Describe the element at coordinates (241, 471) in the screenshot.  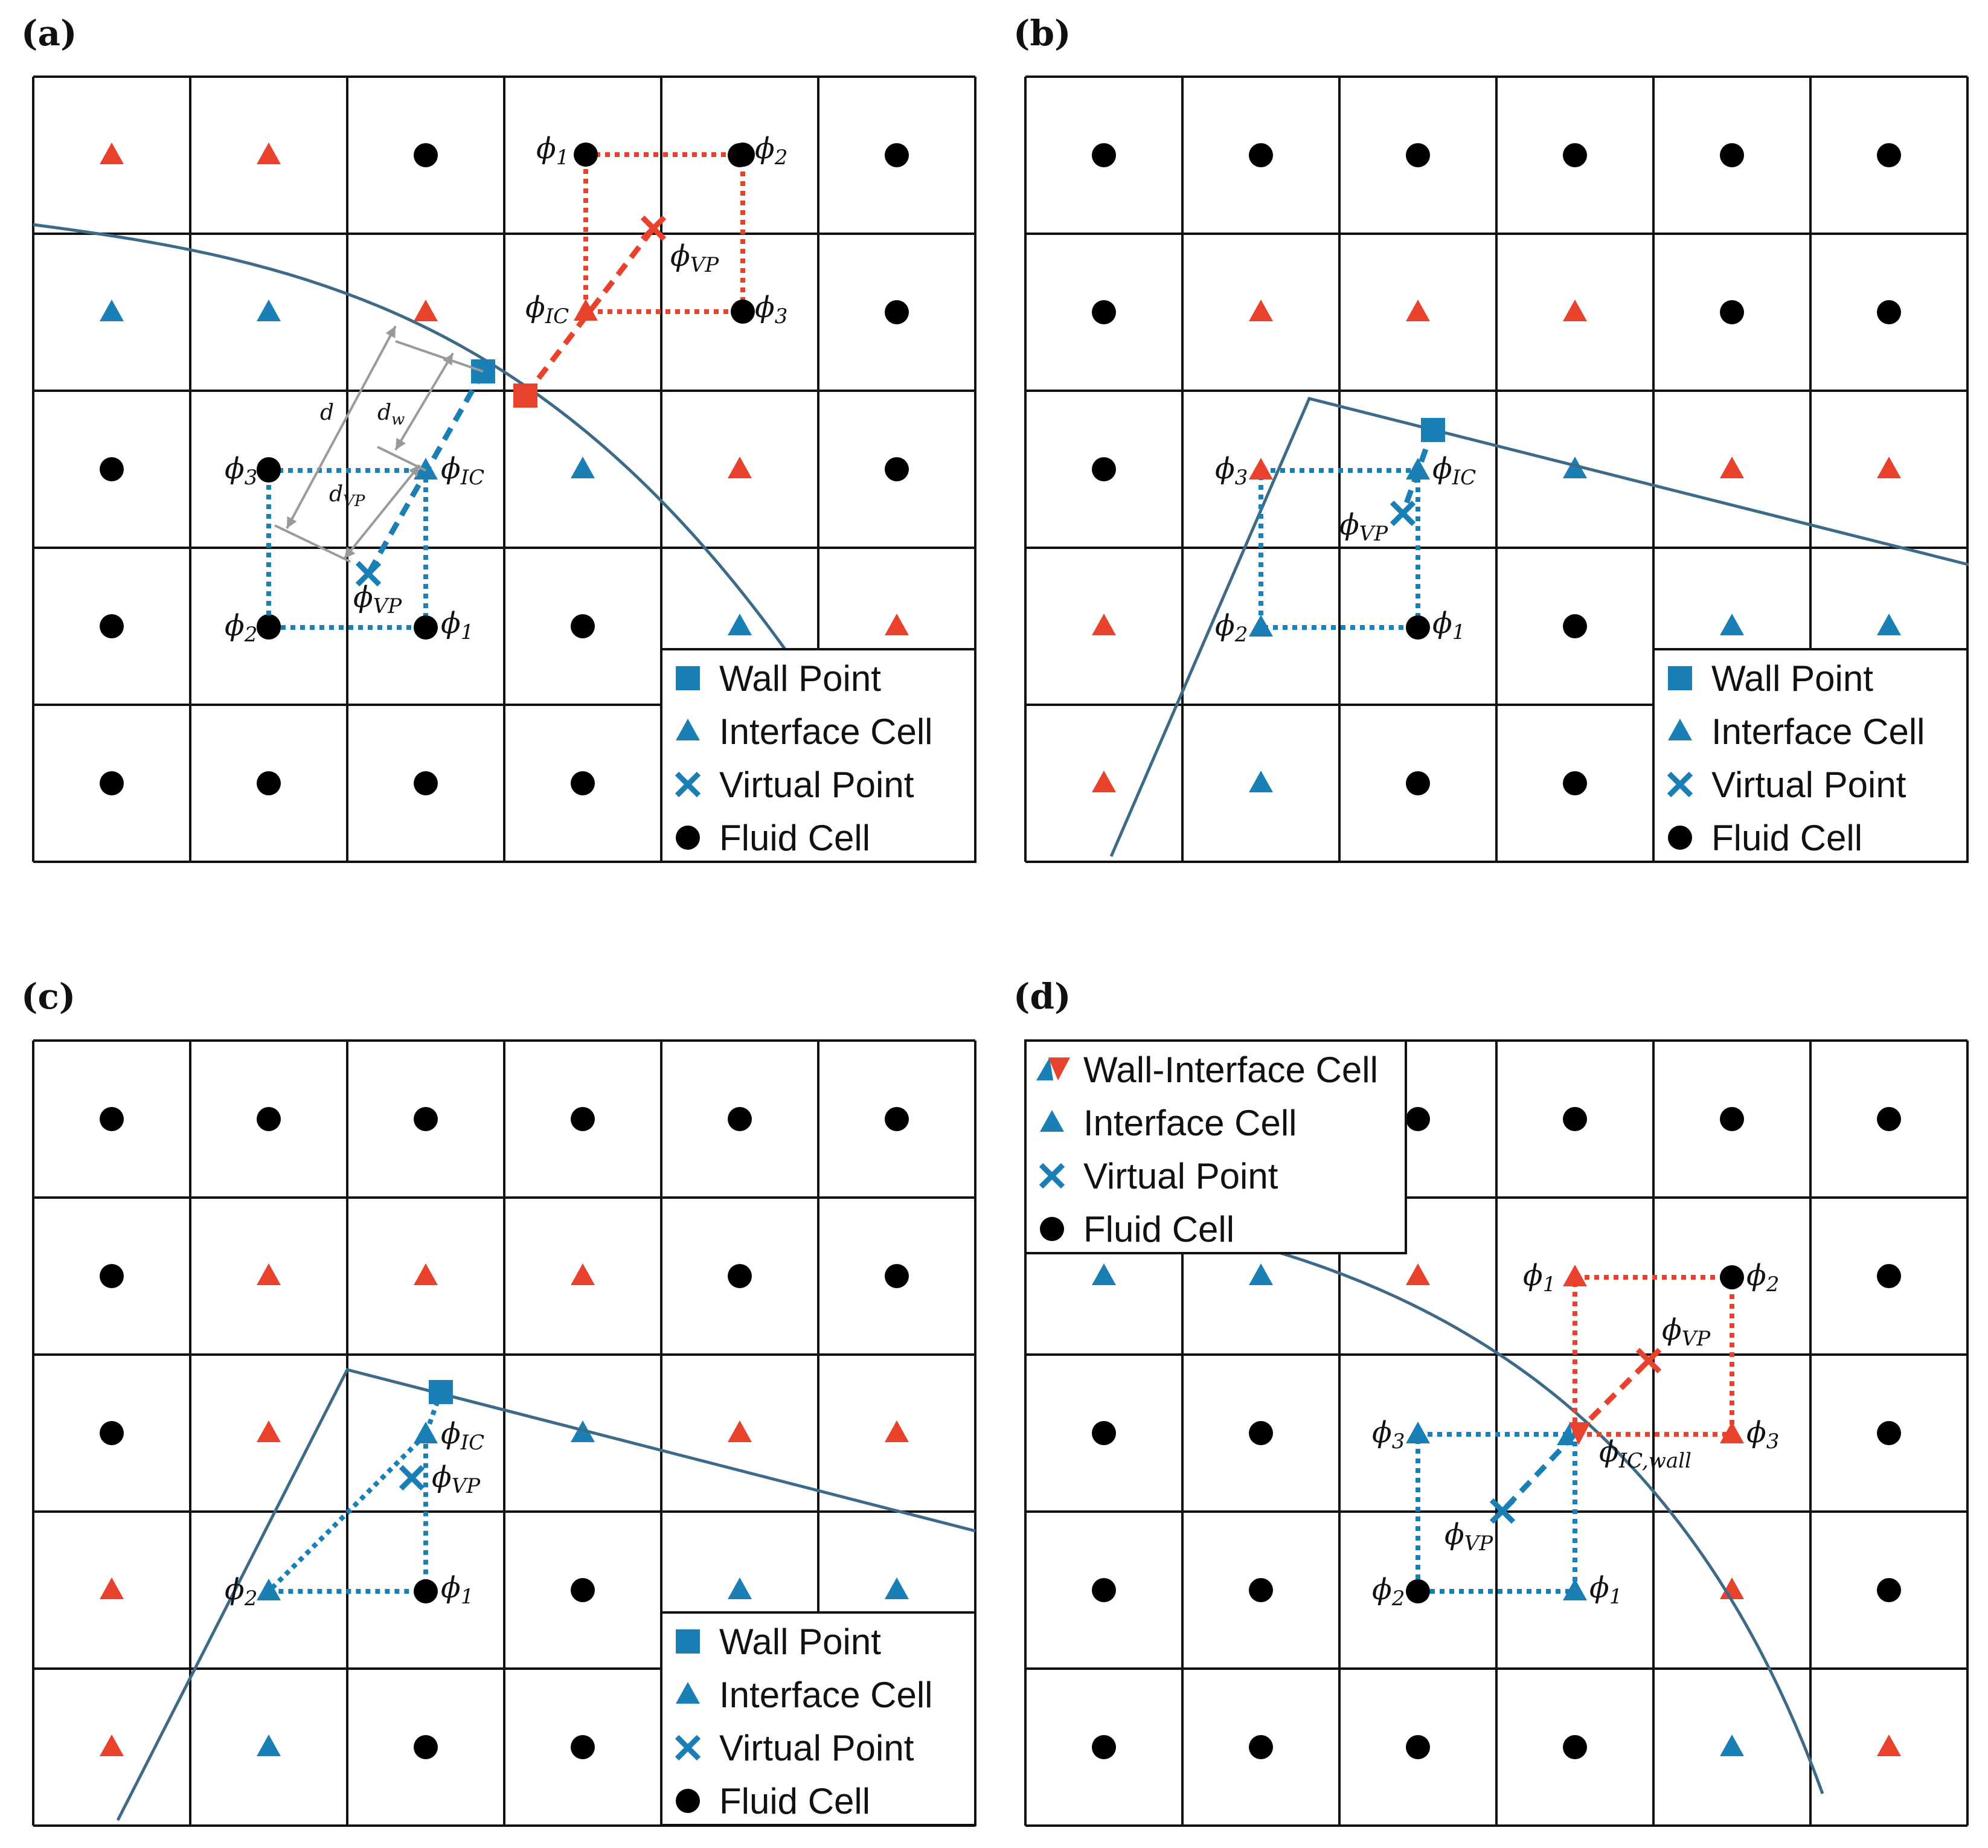
I see `phi-3-label: ϕ3` at that location.